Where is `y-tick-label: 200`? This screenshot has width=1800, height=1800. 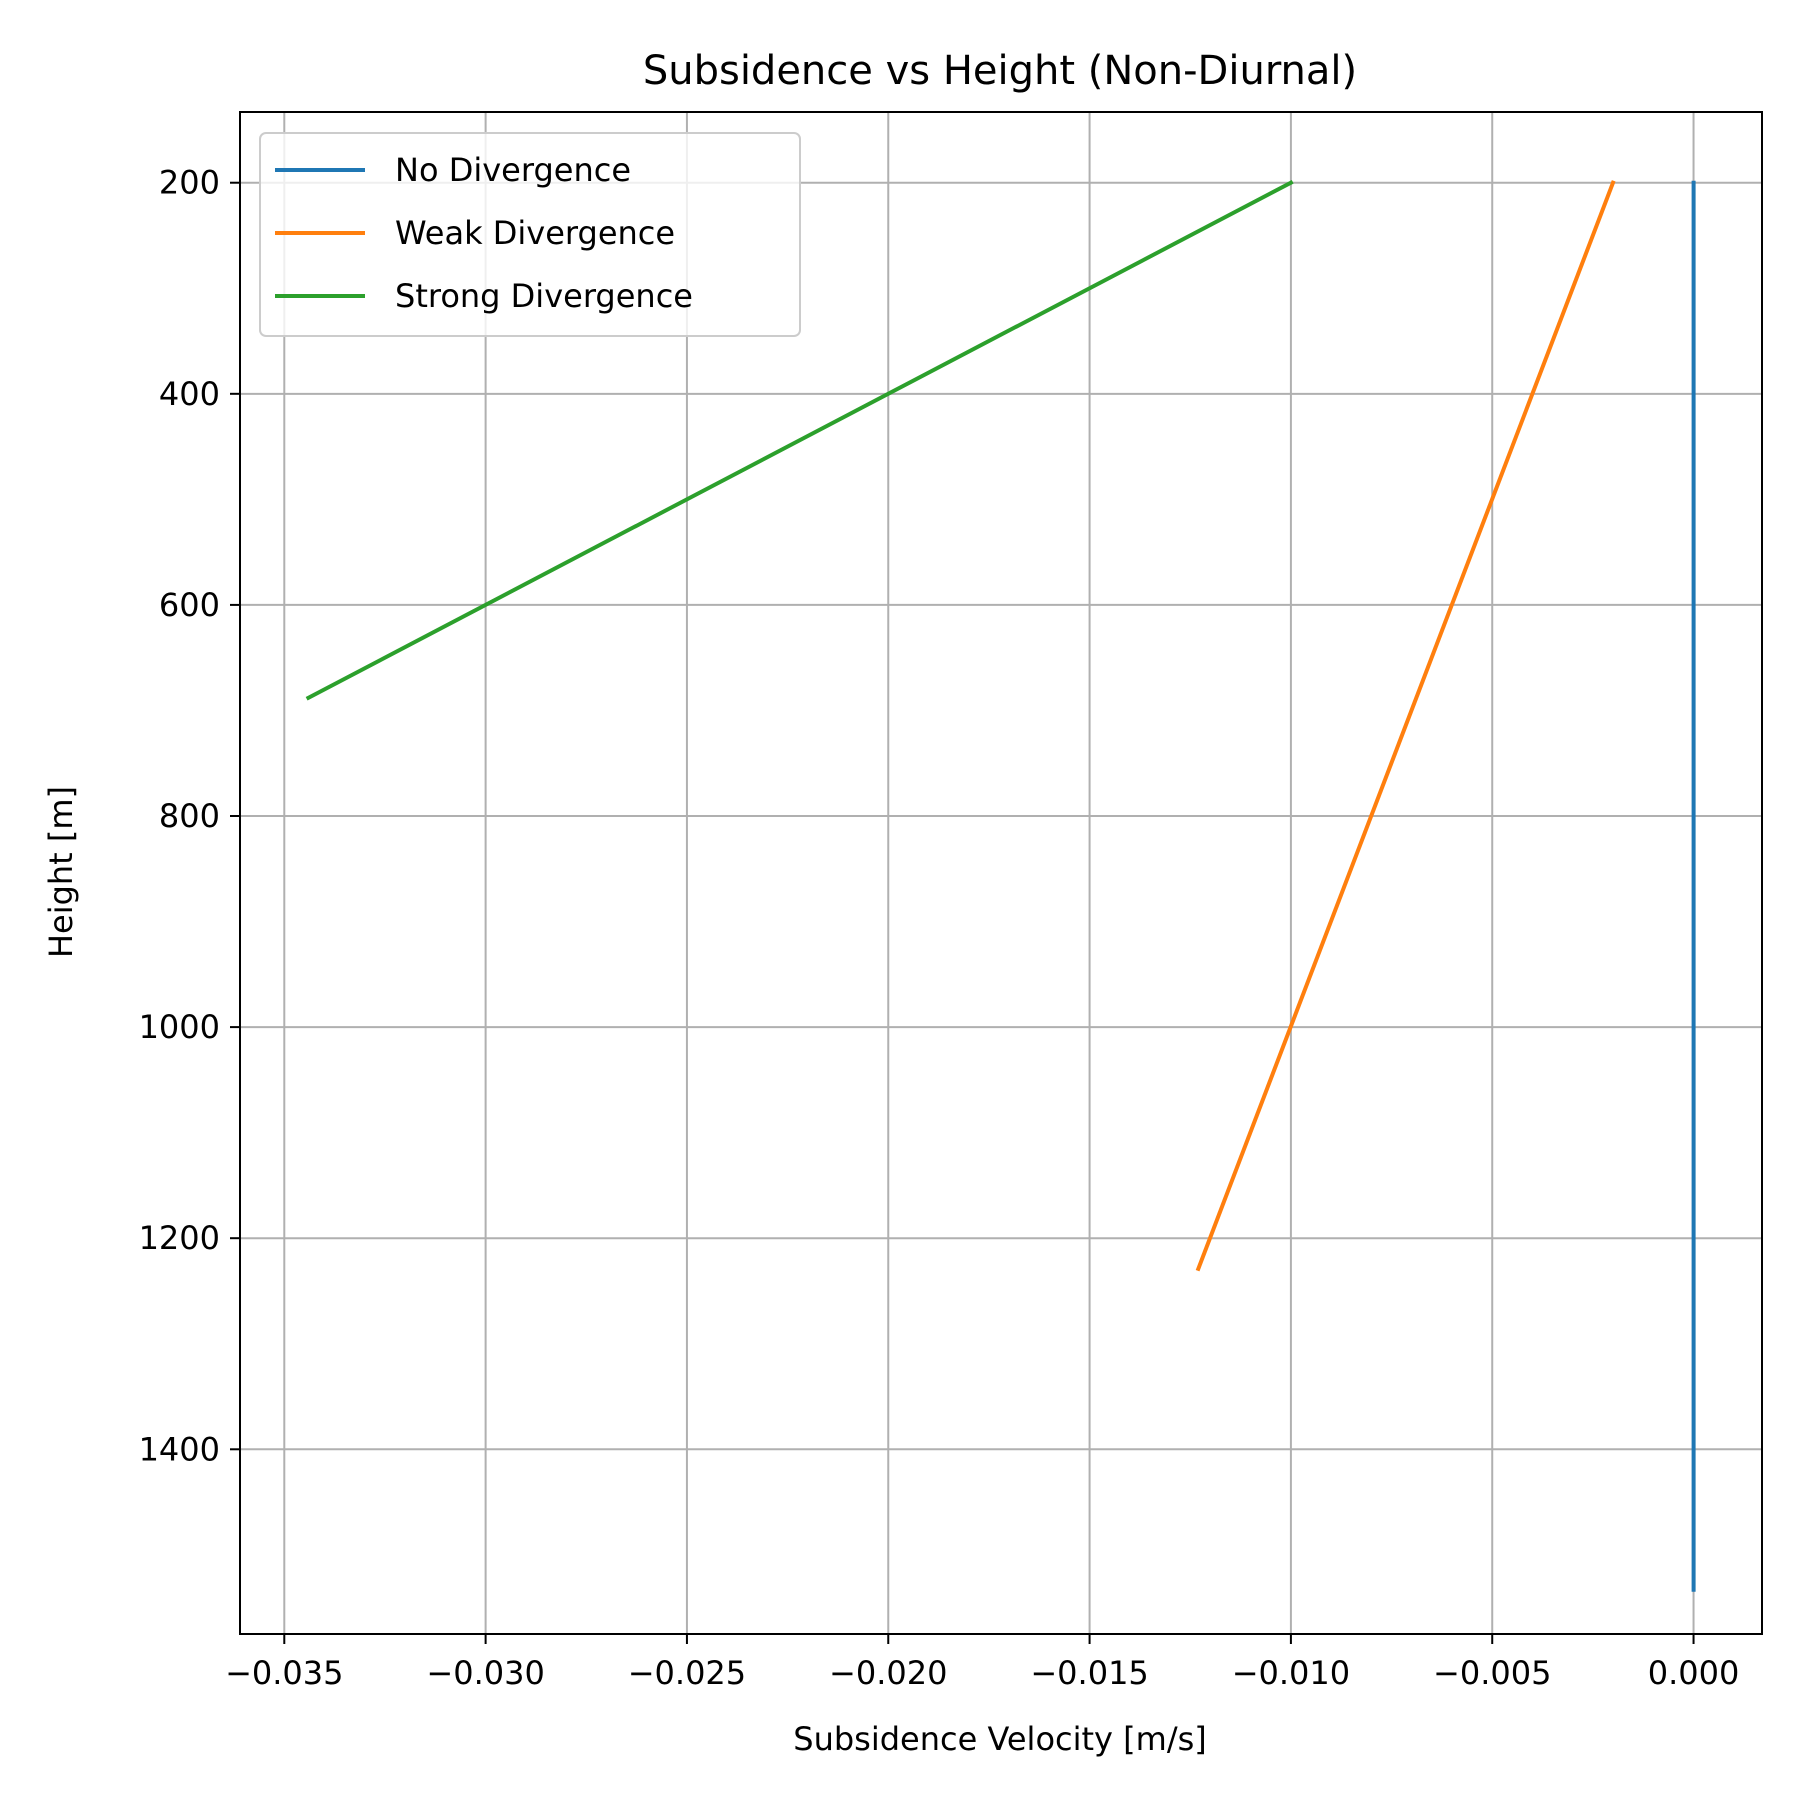 y-tick-label: 200 is located at coordinates (189, 183).